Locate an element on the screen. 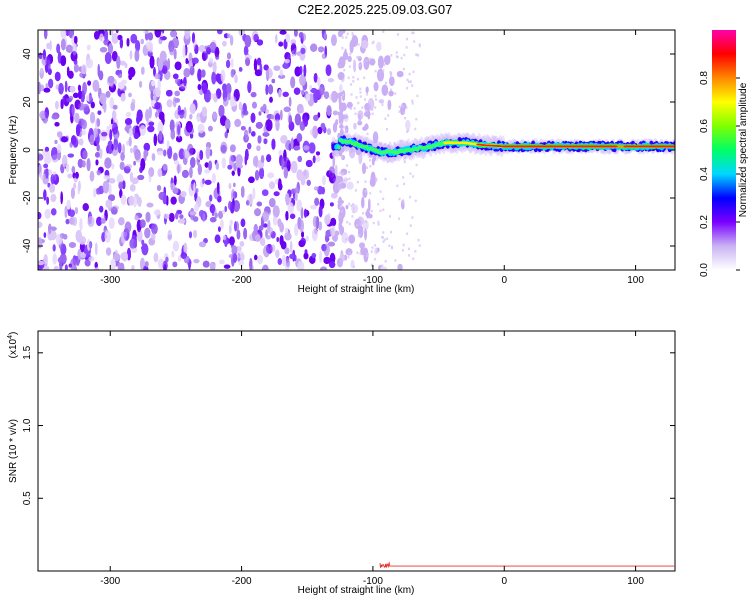  y-tick-label: 0 is located at coordinates (27, 150).